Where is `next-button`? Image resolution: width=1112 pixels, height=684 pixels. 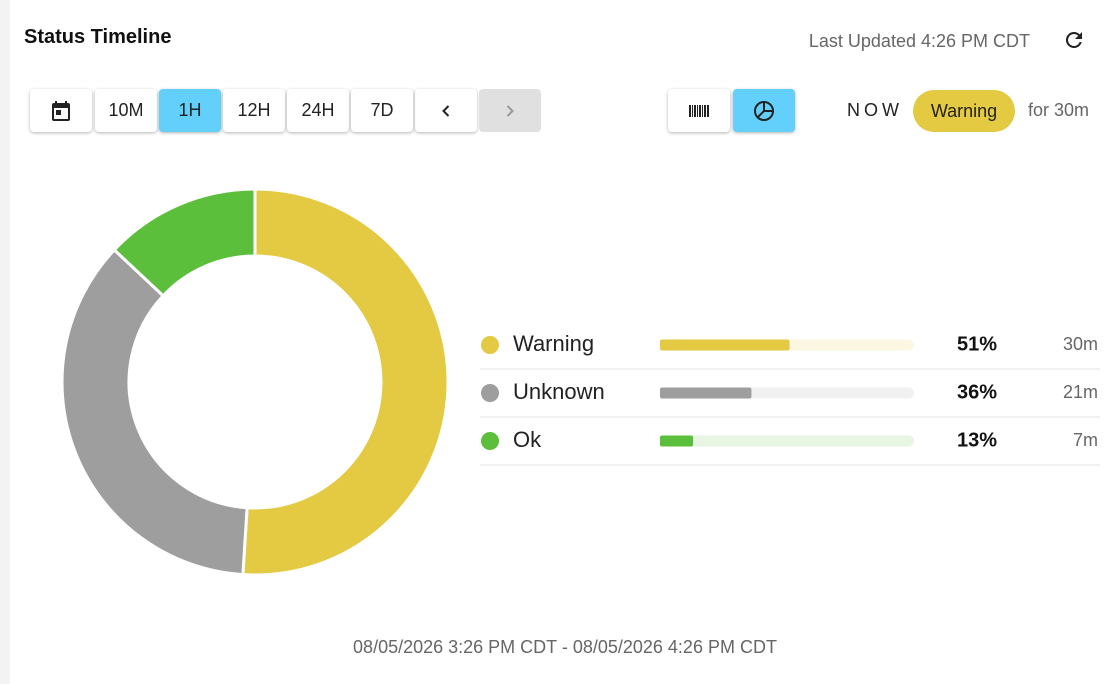
next-button is located at coordinates (510, 110).